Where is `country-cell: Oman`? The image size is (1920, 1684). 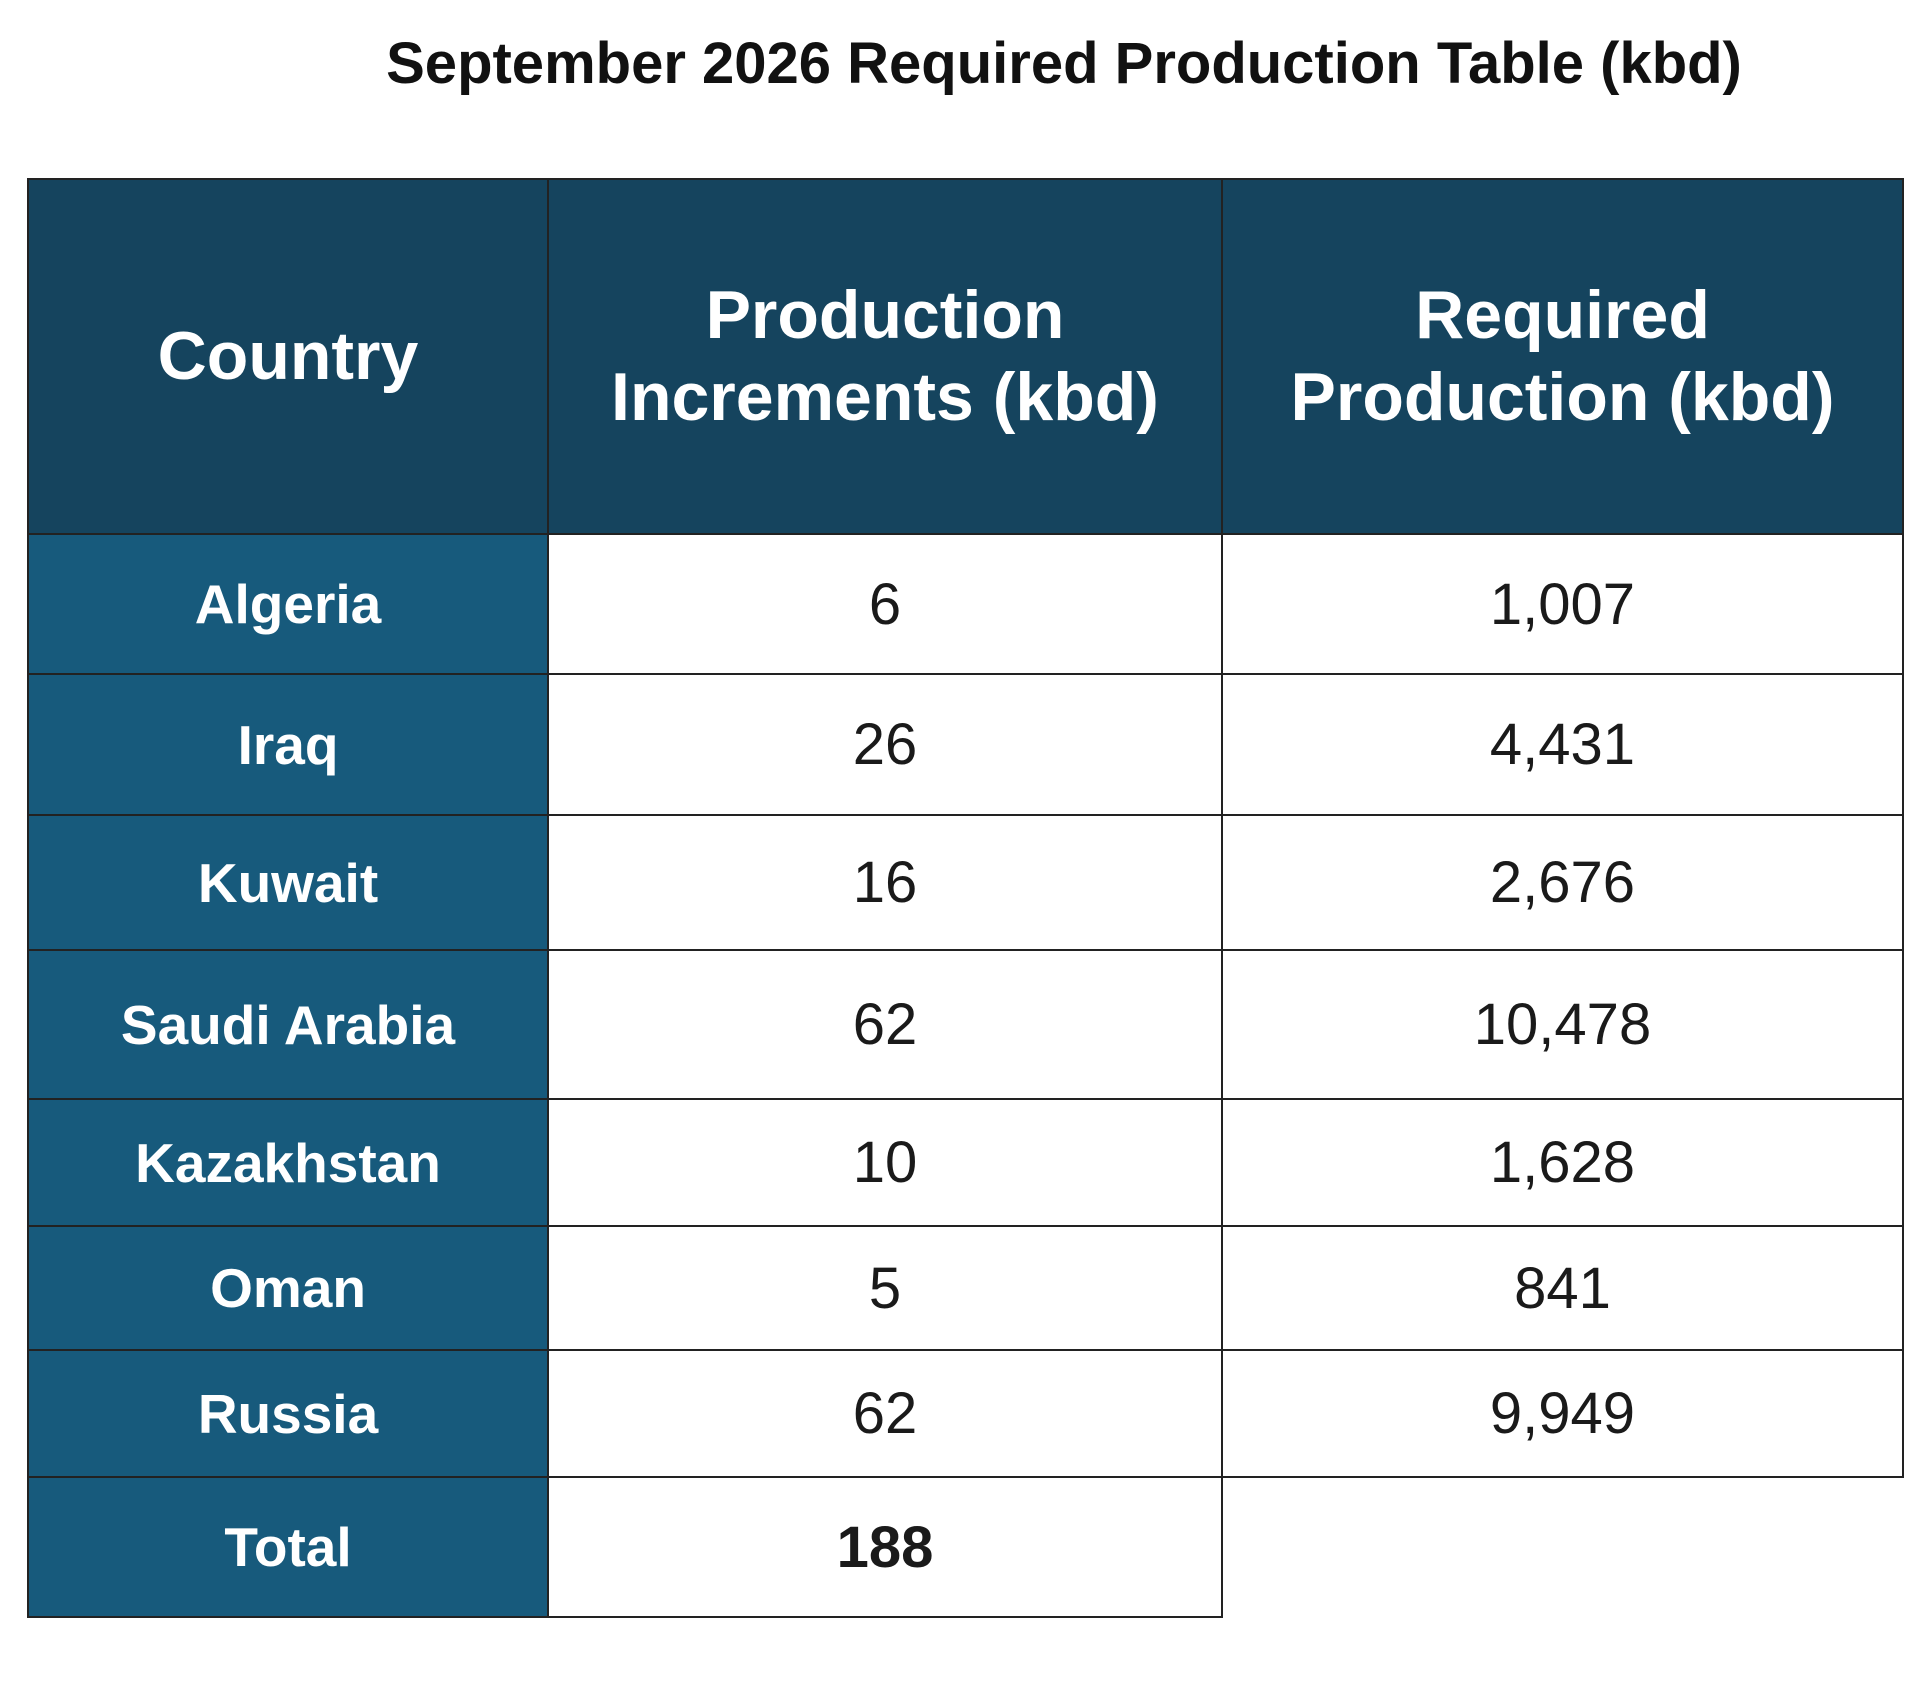 country-cell: Oman is located at coordinates (288, 1288).